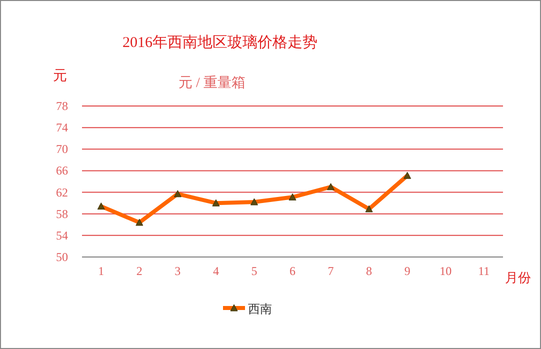 This screenshot has height=349, width=541. I want to click on x-tick-label: 10, so click(446, 271).